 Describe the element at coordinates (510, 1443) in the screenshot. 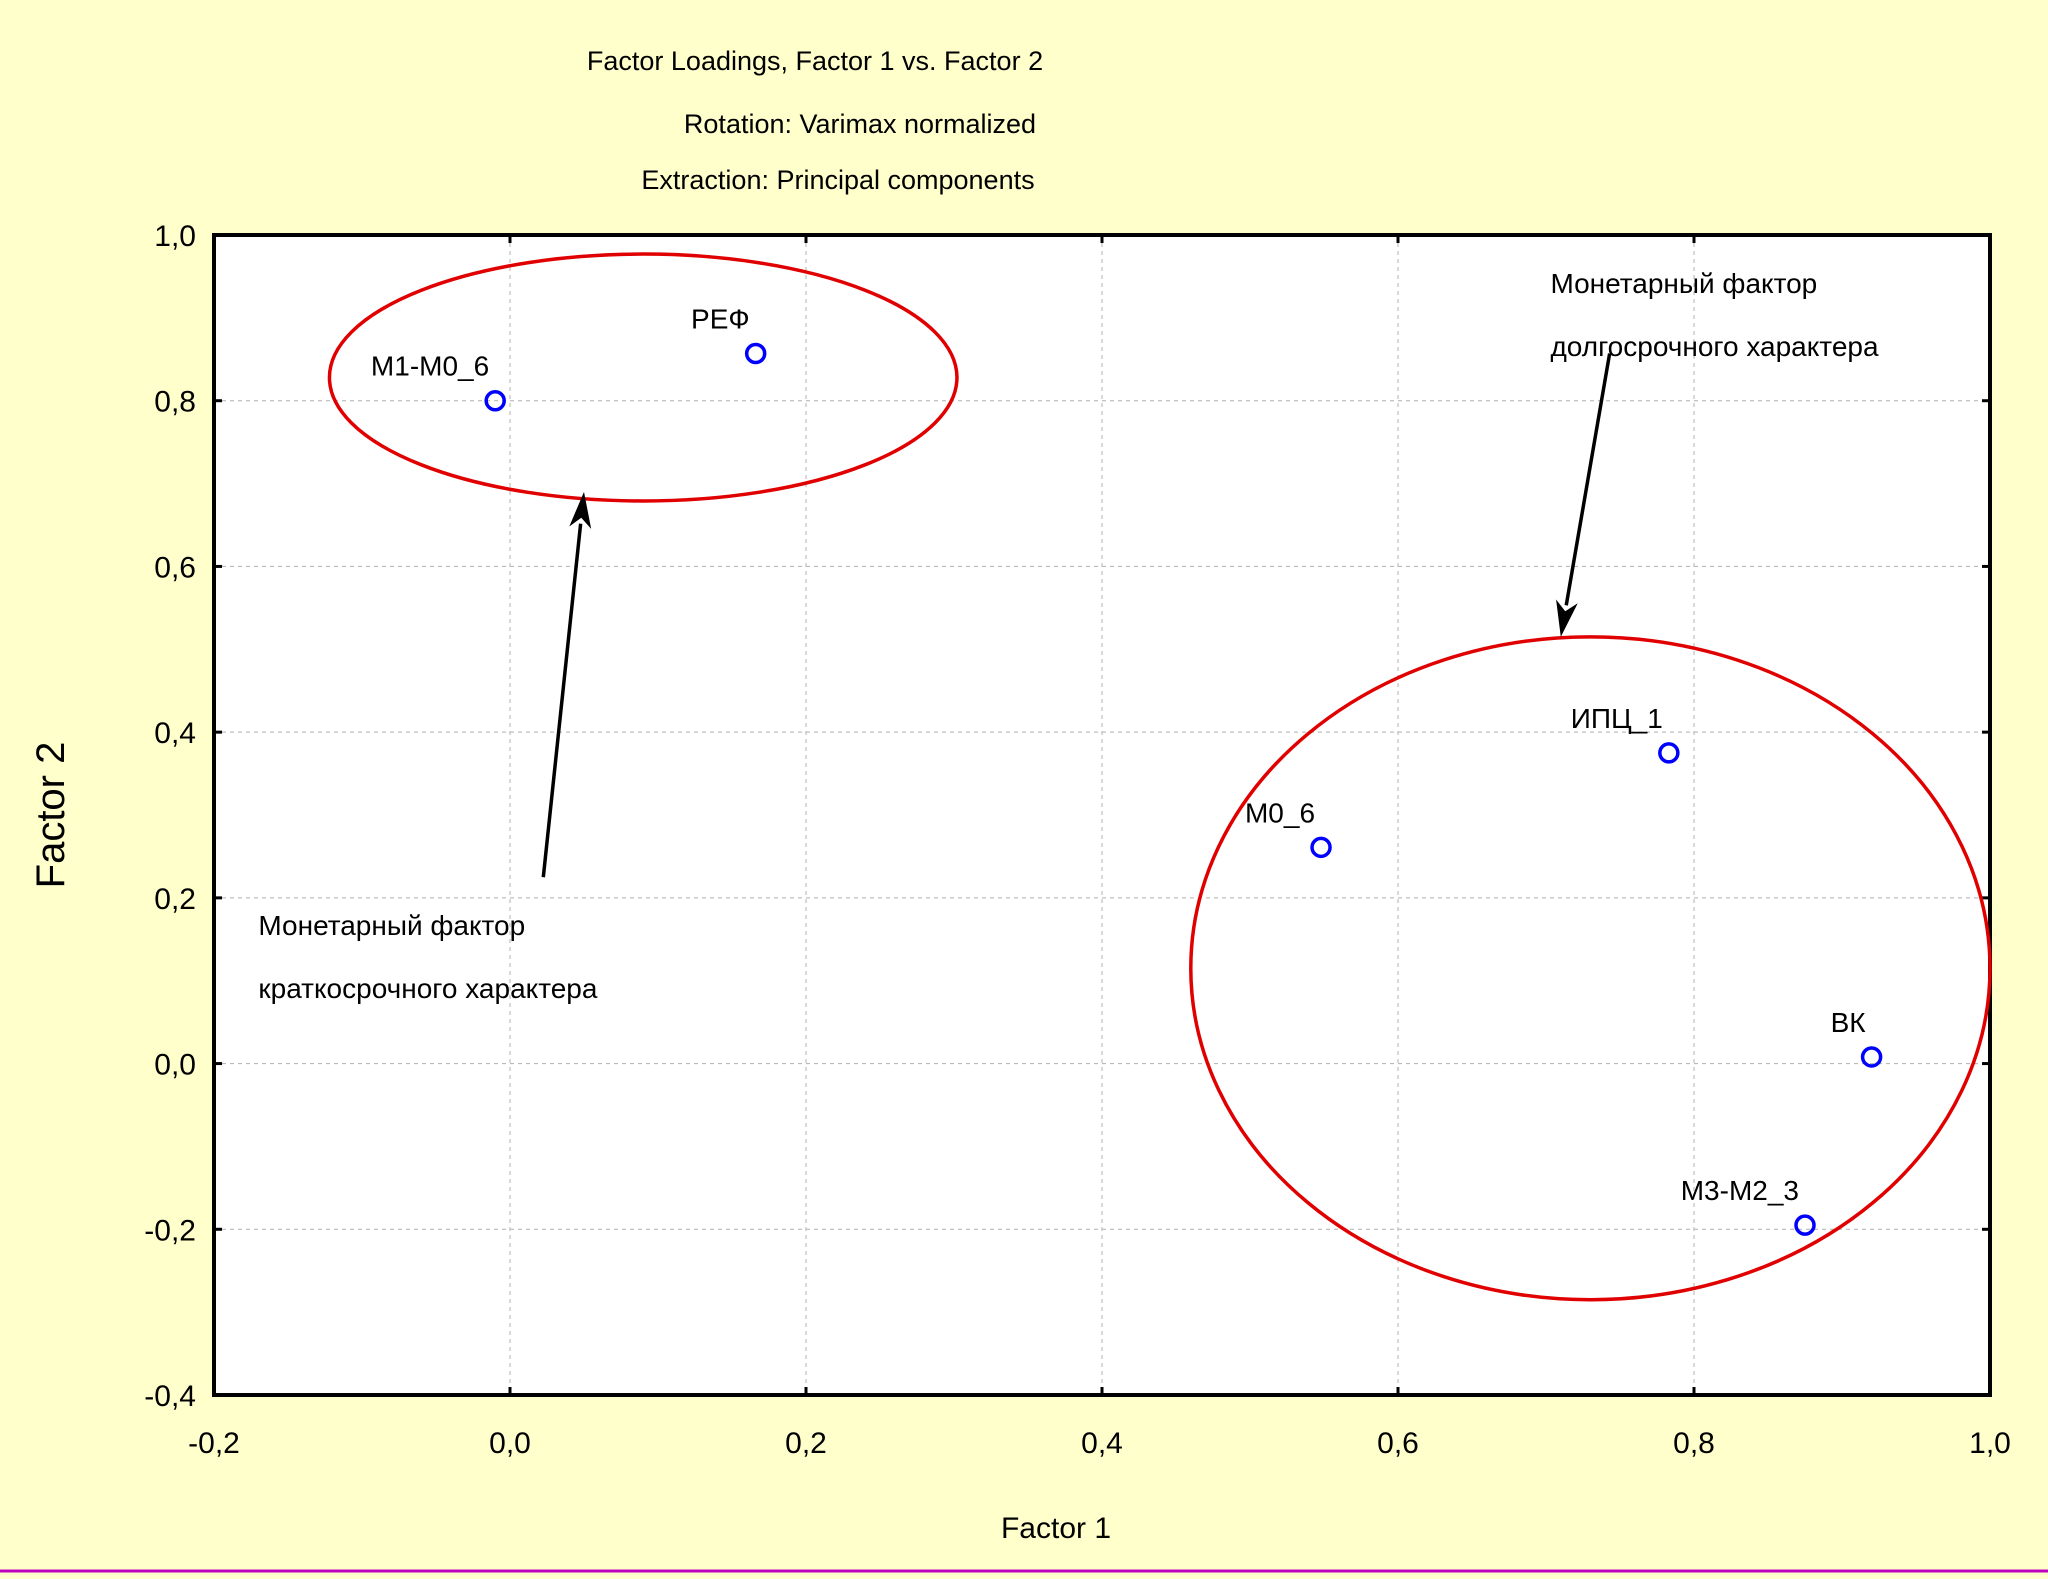

I see `x-tick-label: 0,0` at that location.